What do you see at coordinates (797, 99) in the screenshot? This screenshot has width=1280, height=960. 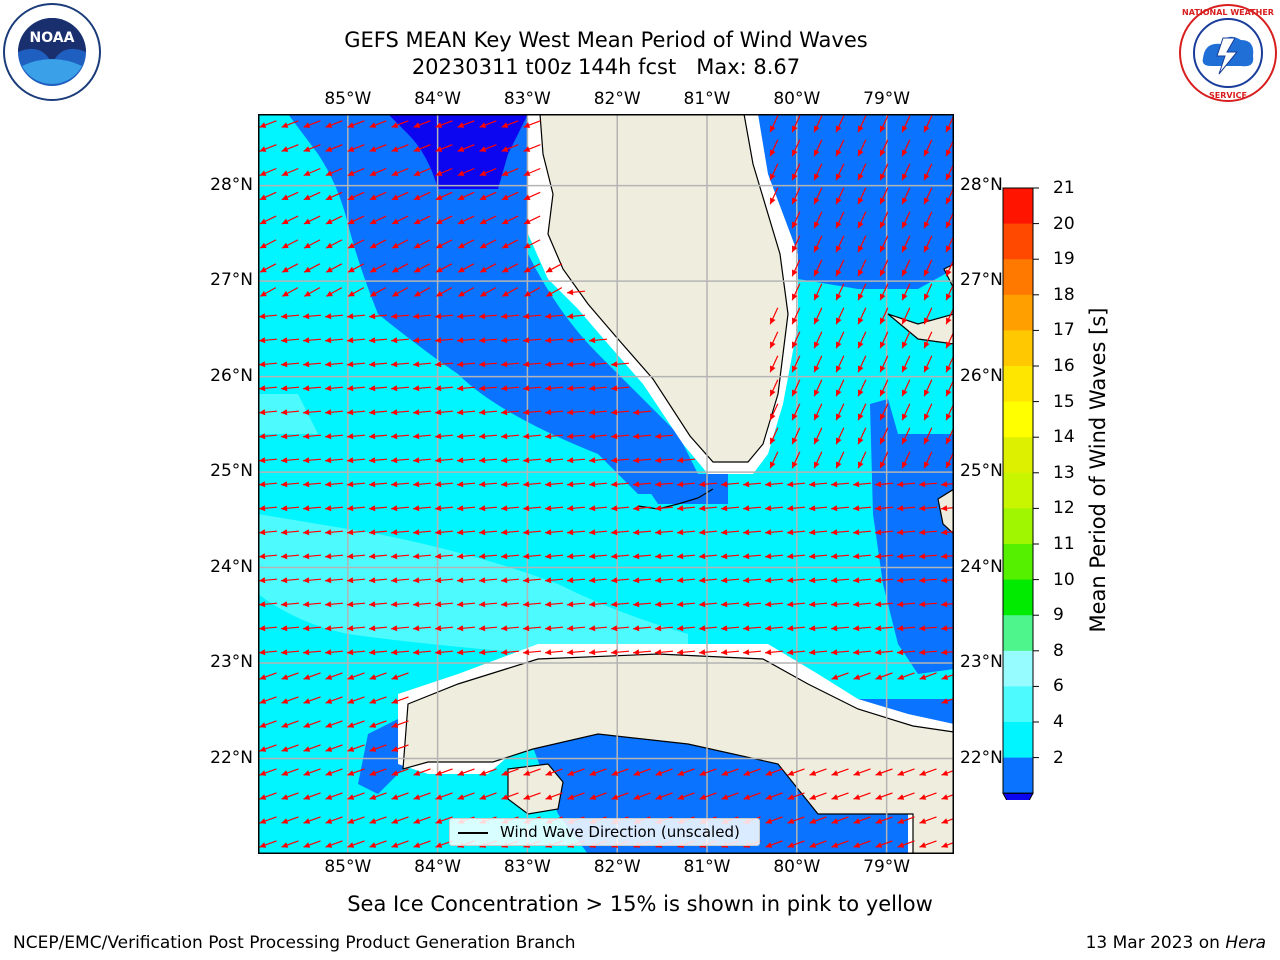 I see `lon-label-top: 80°W` at bounding box center [797, 99].